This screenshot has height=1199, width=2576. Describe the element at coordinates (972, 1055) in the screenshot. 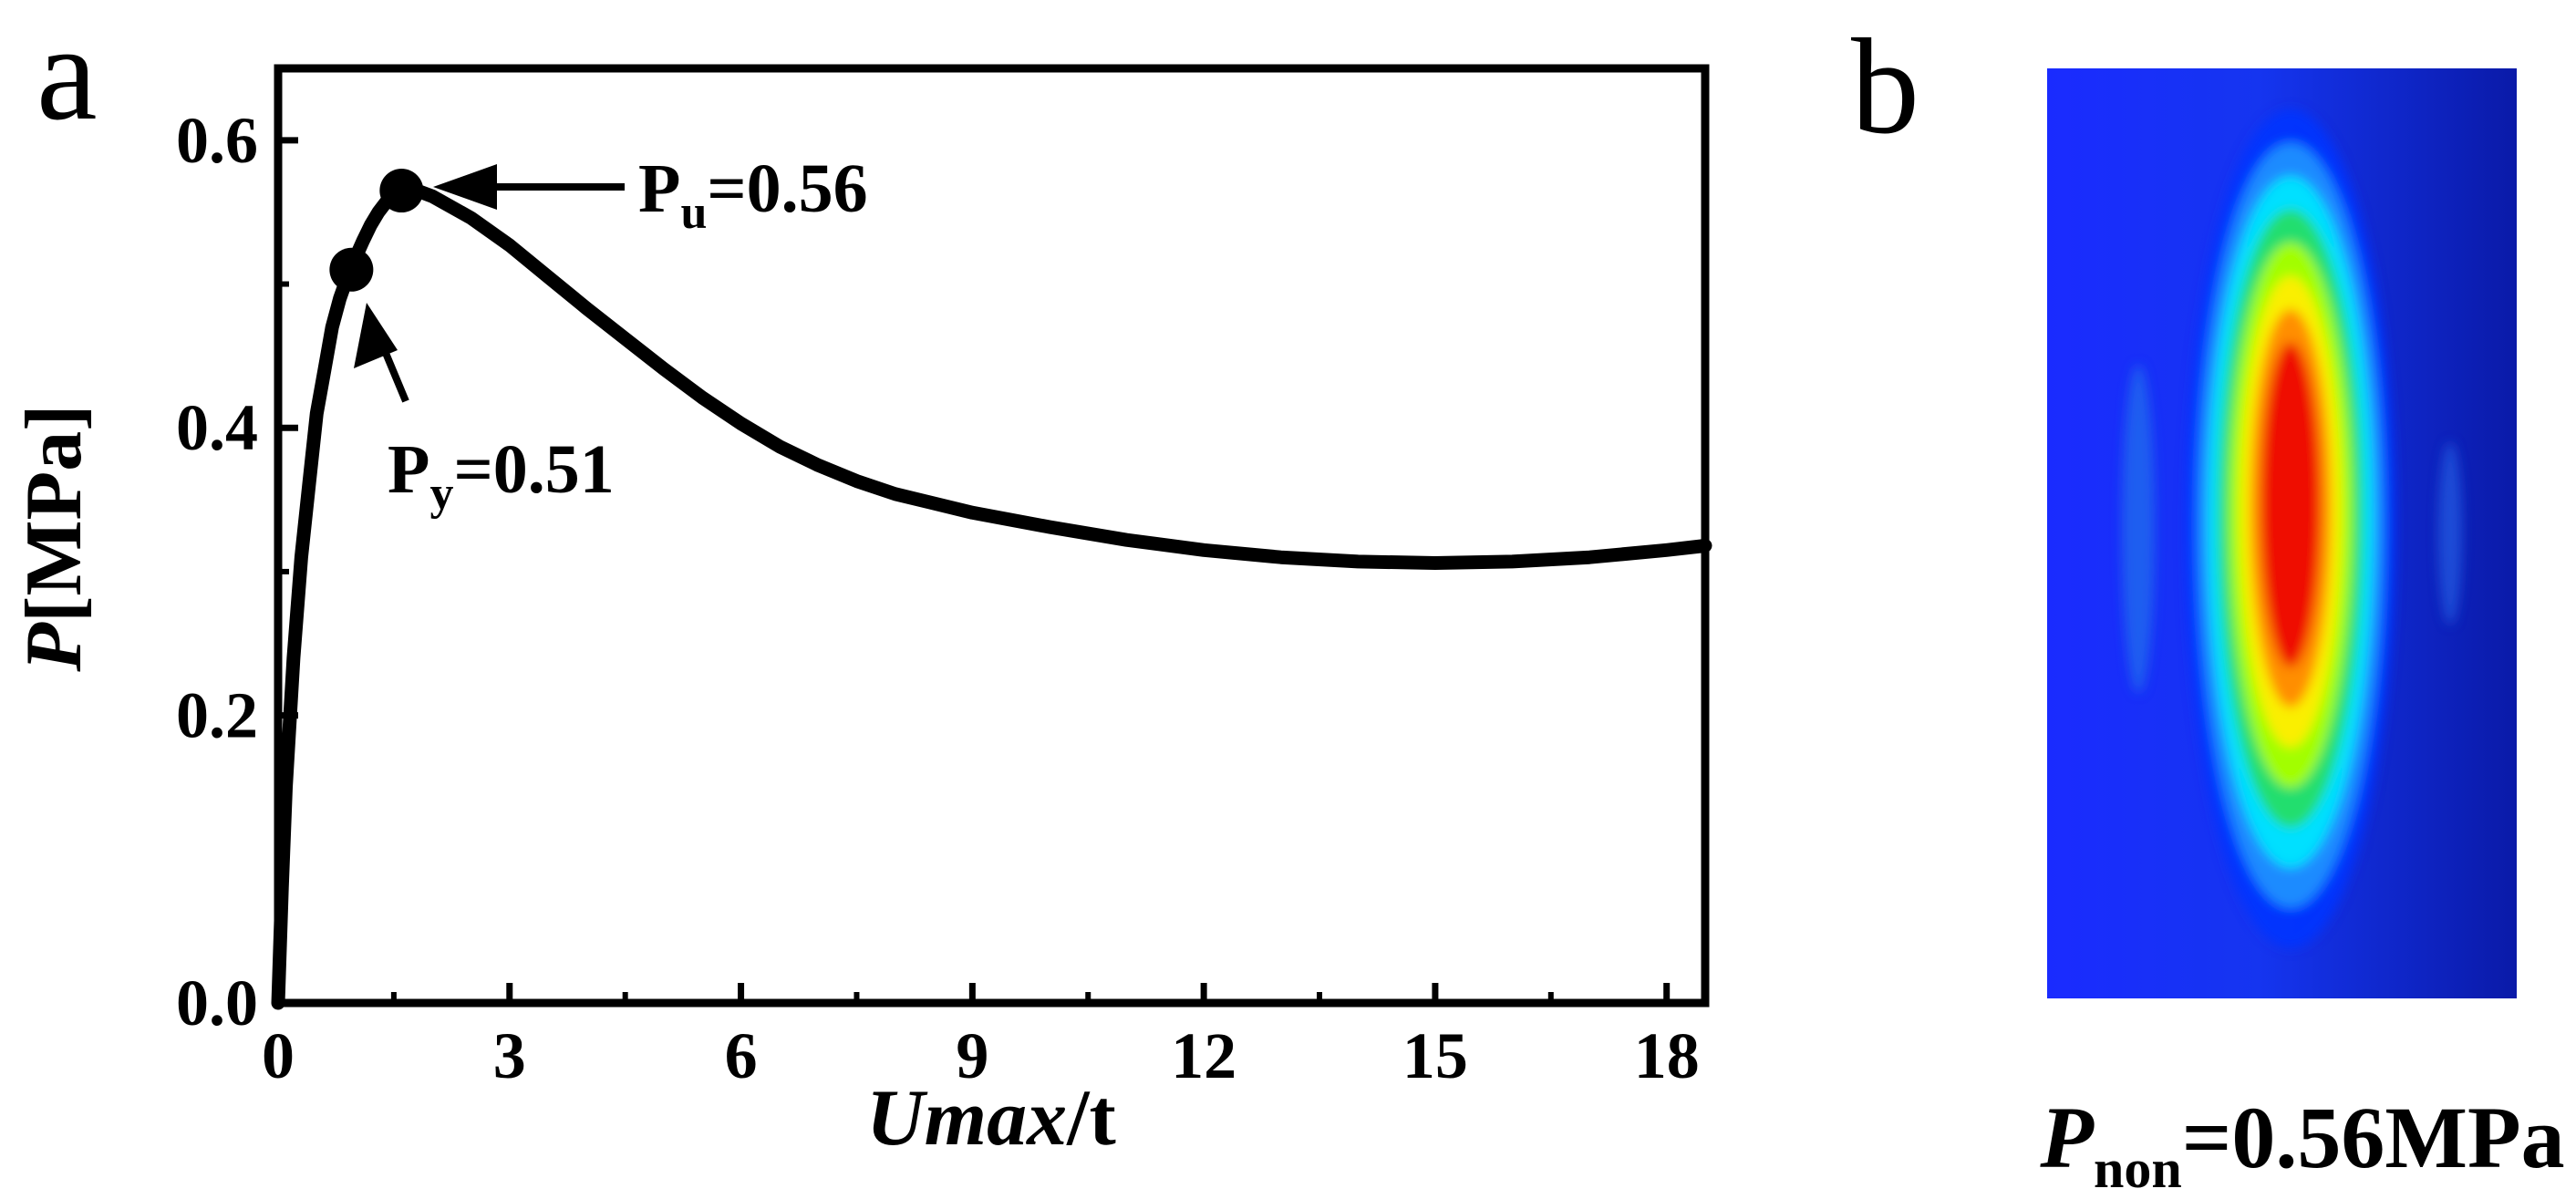

I see `x-tick-label: 9` at that location.